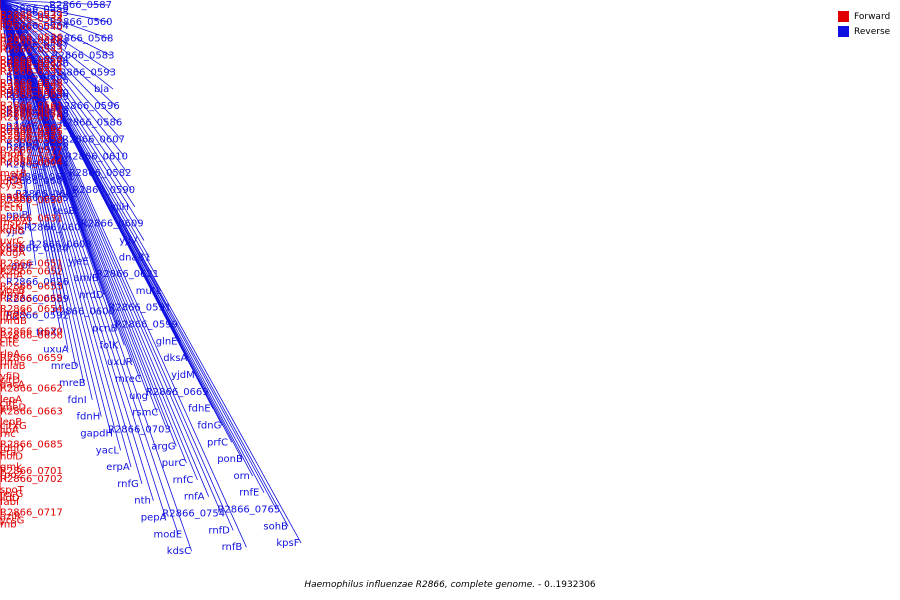 The image size is (900, 600). Describe the element at coordinates (31, 27) in the screenshot. I see `forward-gene-label: R2866_0540` at that location.